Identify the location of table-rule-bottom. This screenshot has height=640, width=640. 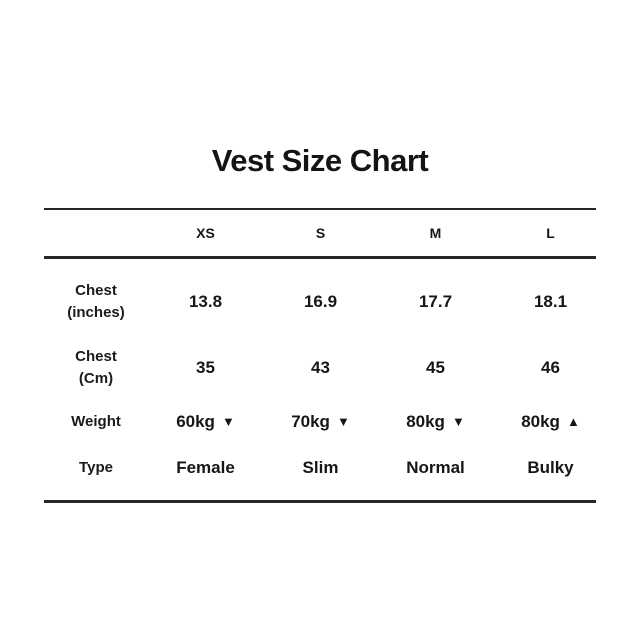
(320, 501).